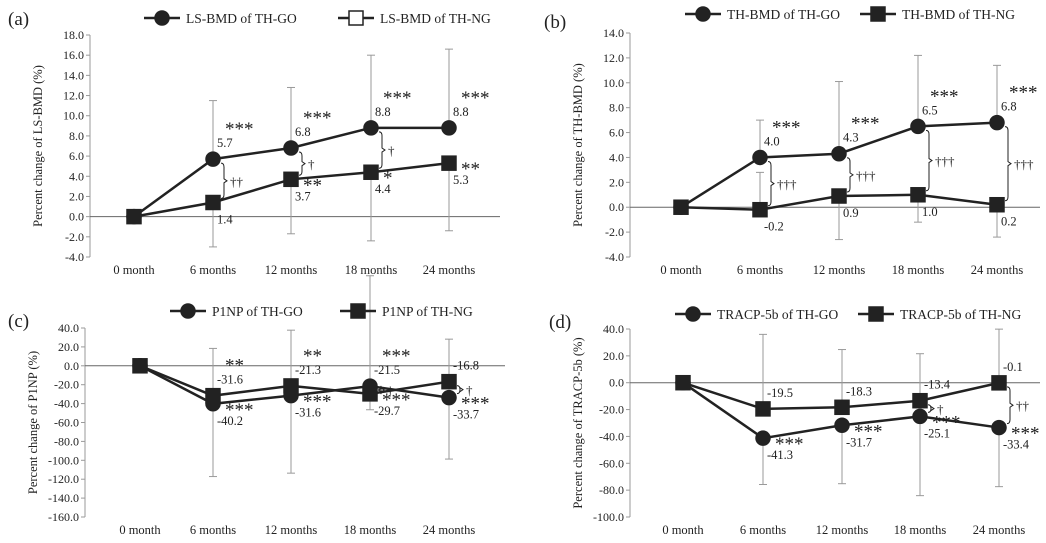 The image size is (1046, 543). I want to click on y-tick-label: -100.0, so click(63, 460).